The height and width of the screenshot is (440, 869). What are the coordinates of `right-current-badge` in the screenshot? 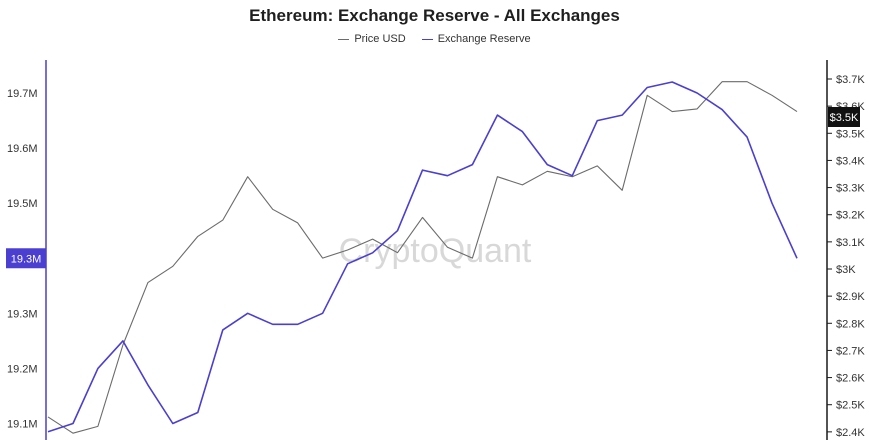 It's located at (844, 117).